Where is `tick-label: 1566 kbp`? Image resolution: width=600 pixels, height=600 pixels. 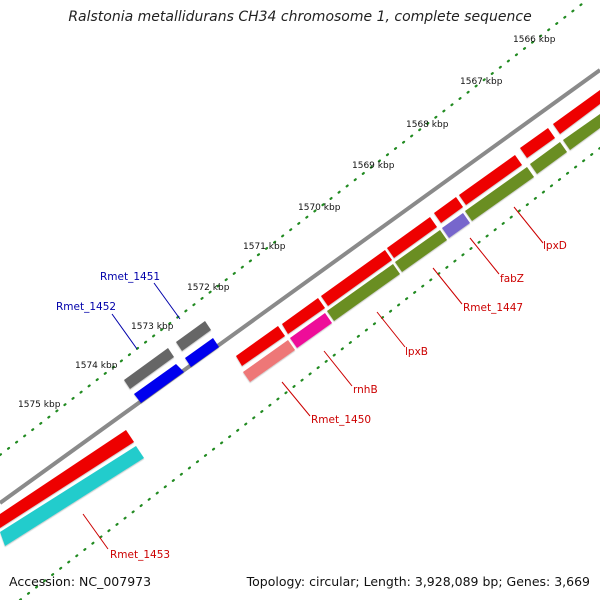
tick-label: 1566 kbp is located at coordinates (534, 40).